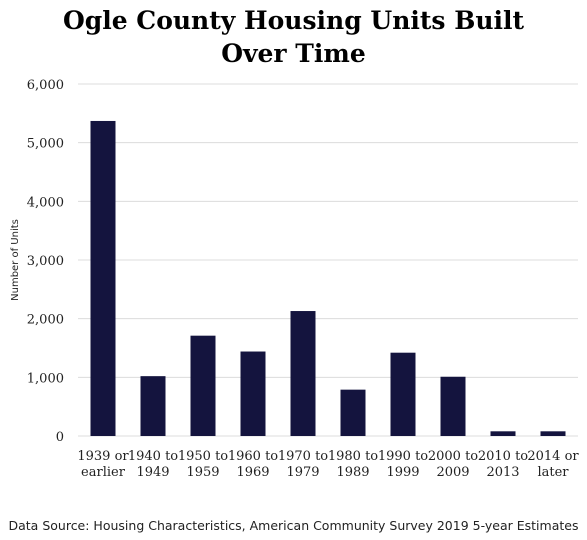 The image size is (587, 540). Describe the element at coordinates (303, 464) in the screenshot. I see `x-tick-label: 1970 to 1979` at that location.